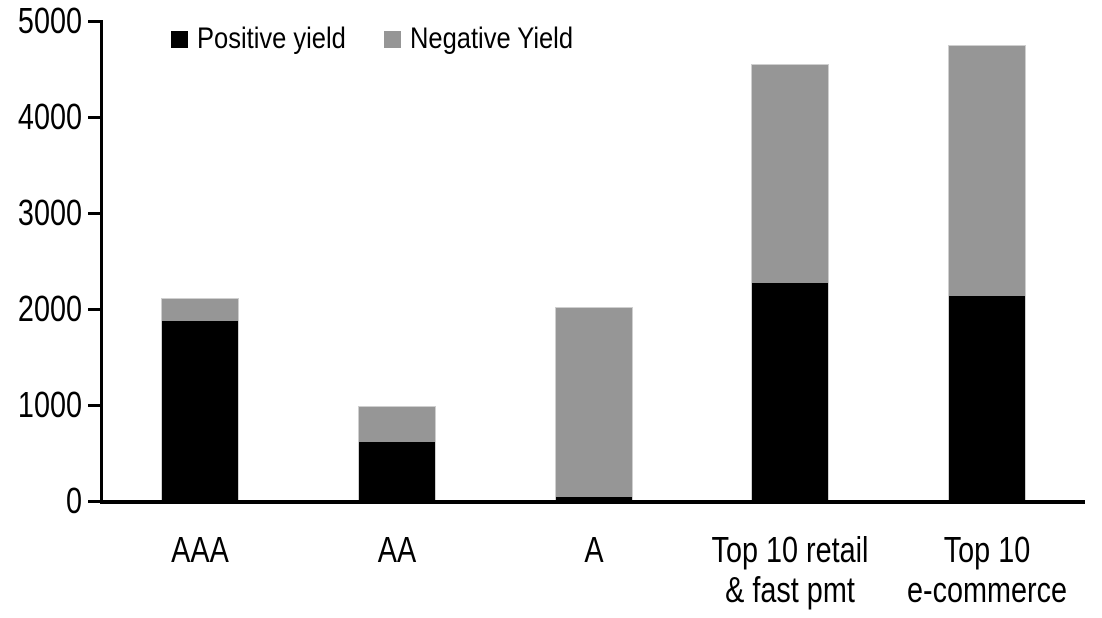 Image resolution: width=1102 pixels, height=618 pixels. What do you see at coordinates (592, 502) in the screenshot?
I see `x-axis-line` at bounding box center [592, 502].